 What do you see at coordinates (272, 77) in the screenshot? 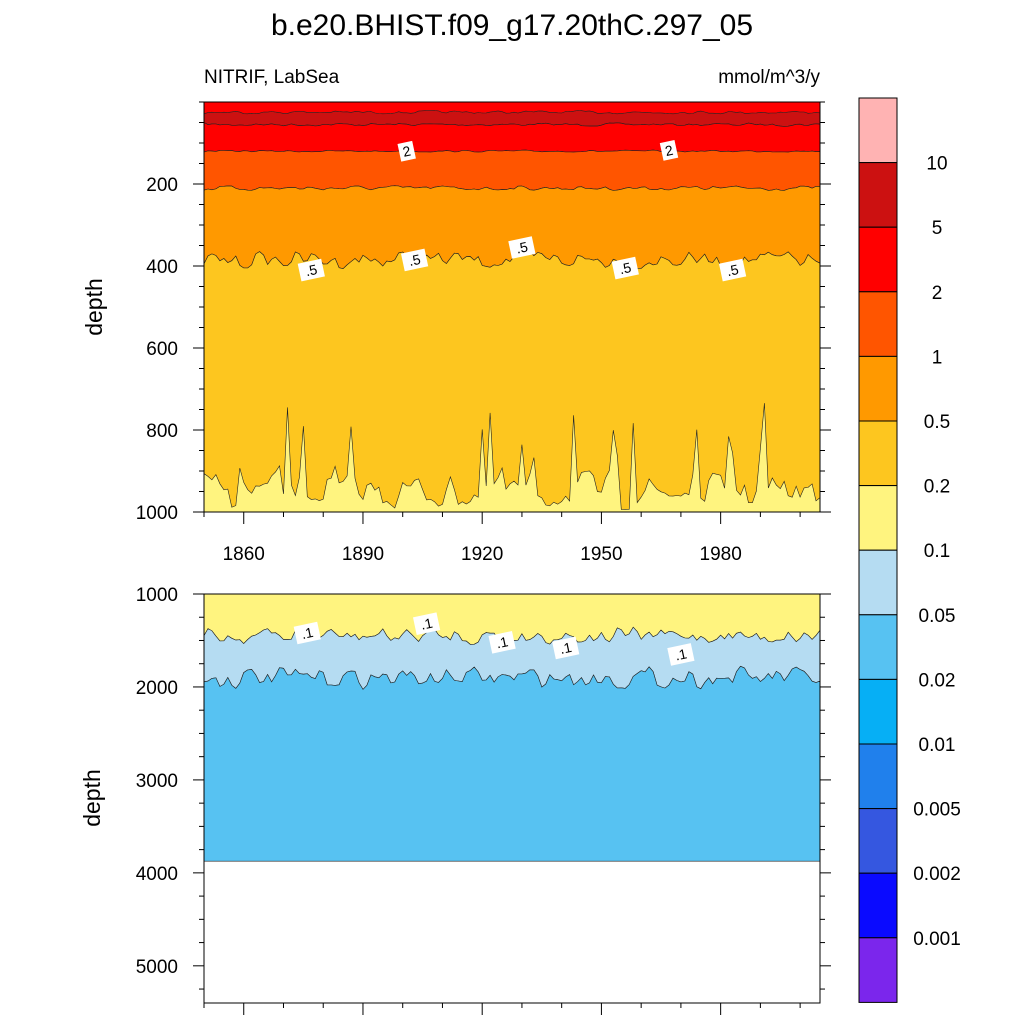
I see `variable-region-label: NITRIF, LabSea` at bounding box center [272, 77].